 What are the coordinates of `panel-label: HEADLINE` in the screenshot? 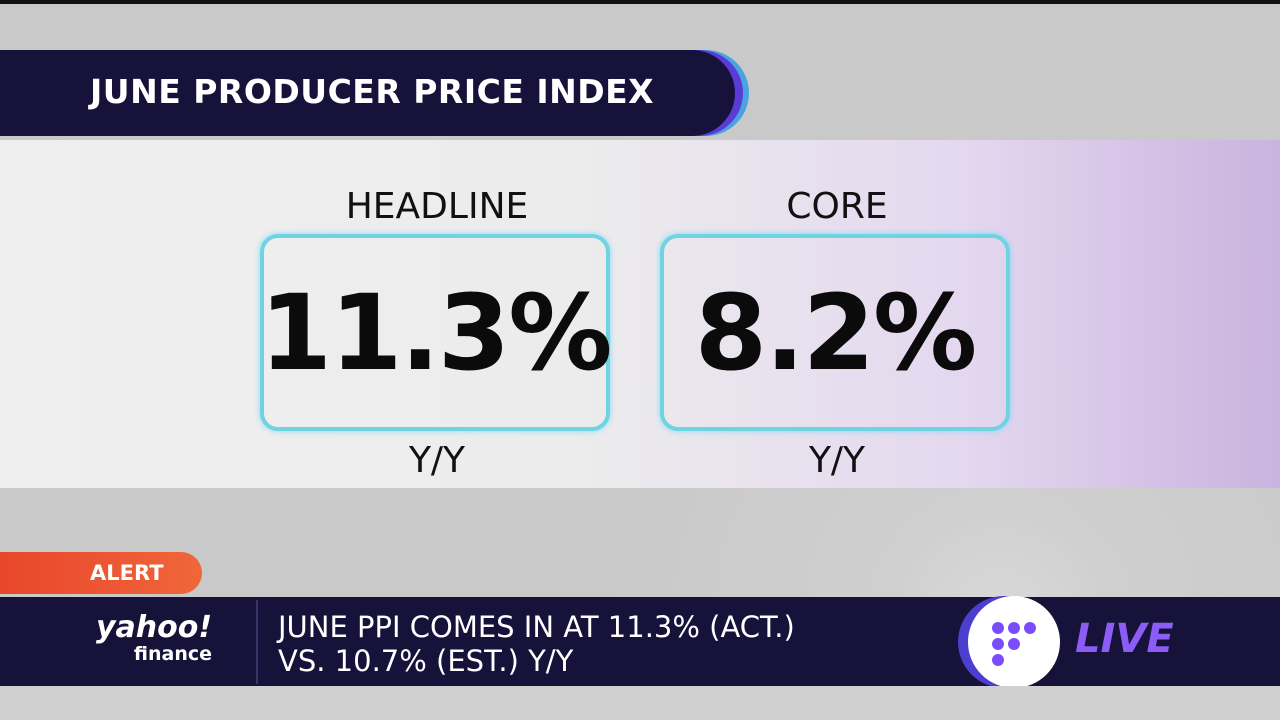 It's located at (437, 206).